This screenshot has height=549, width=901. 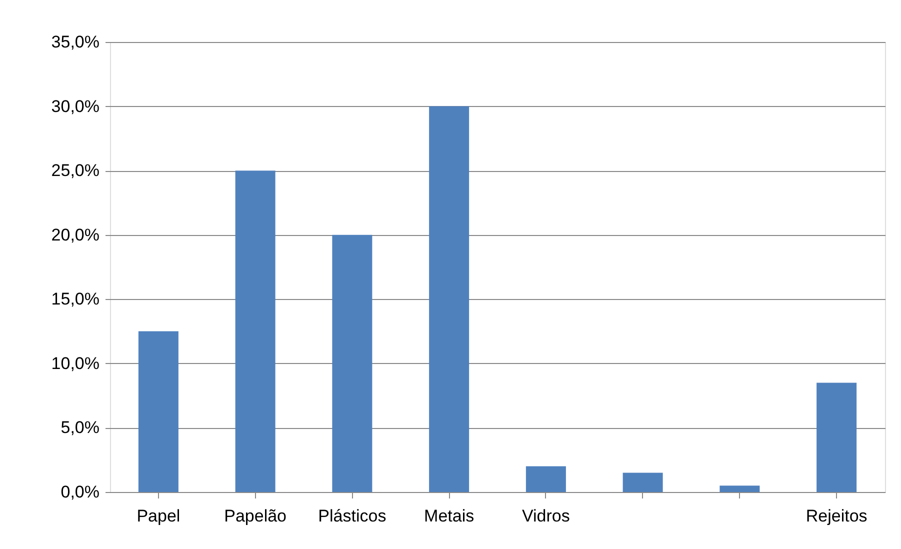 I want to click on x-tick-label: Papelão, so click(x=255, y=516).